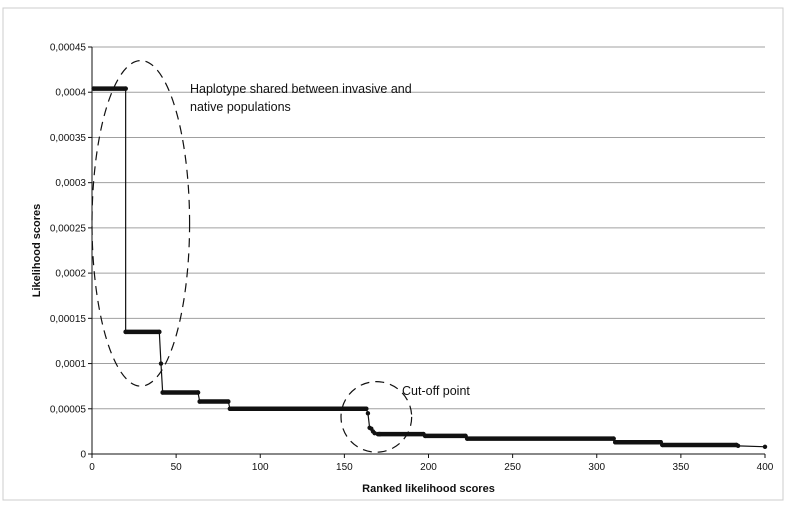  Describe the element at coordinates (436, 391) in the screenshot. I see `annotation-text: Cut-off point` at that location.